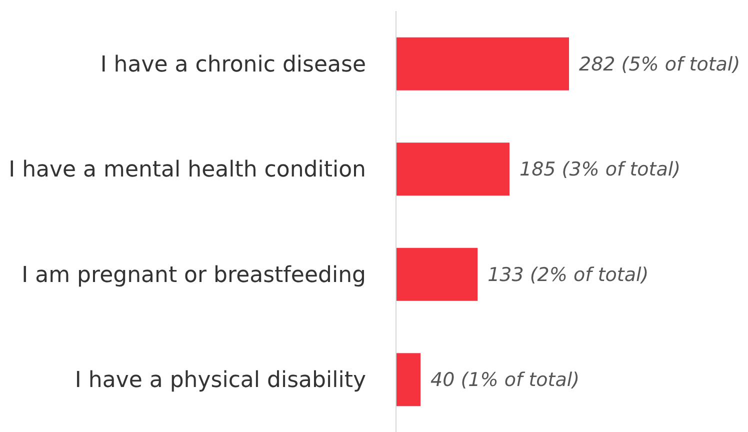 The height and width of the screenshot is (432, 748). What do you see at coordinates (568, 275) in the screenshot?
I see `data-label: 133 (2% of total)` at bounding box center [568, 275].